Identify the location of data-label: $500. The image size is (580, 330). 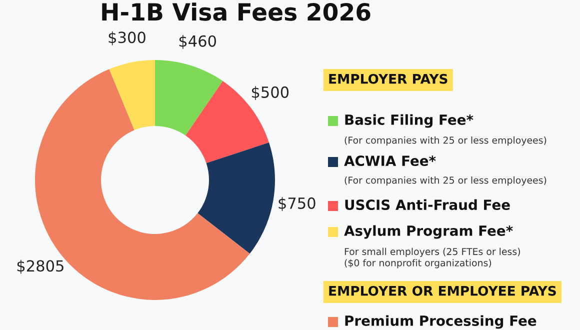
(270, 93).